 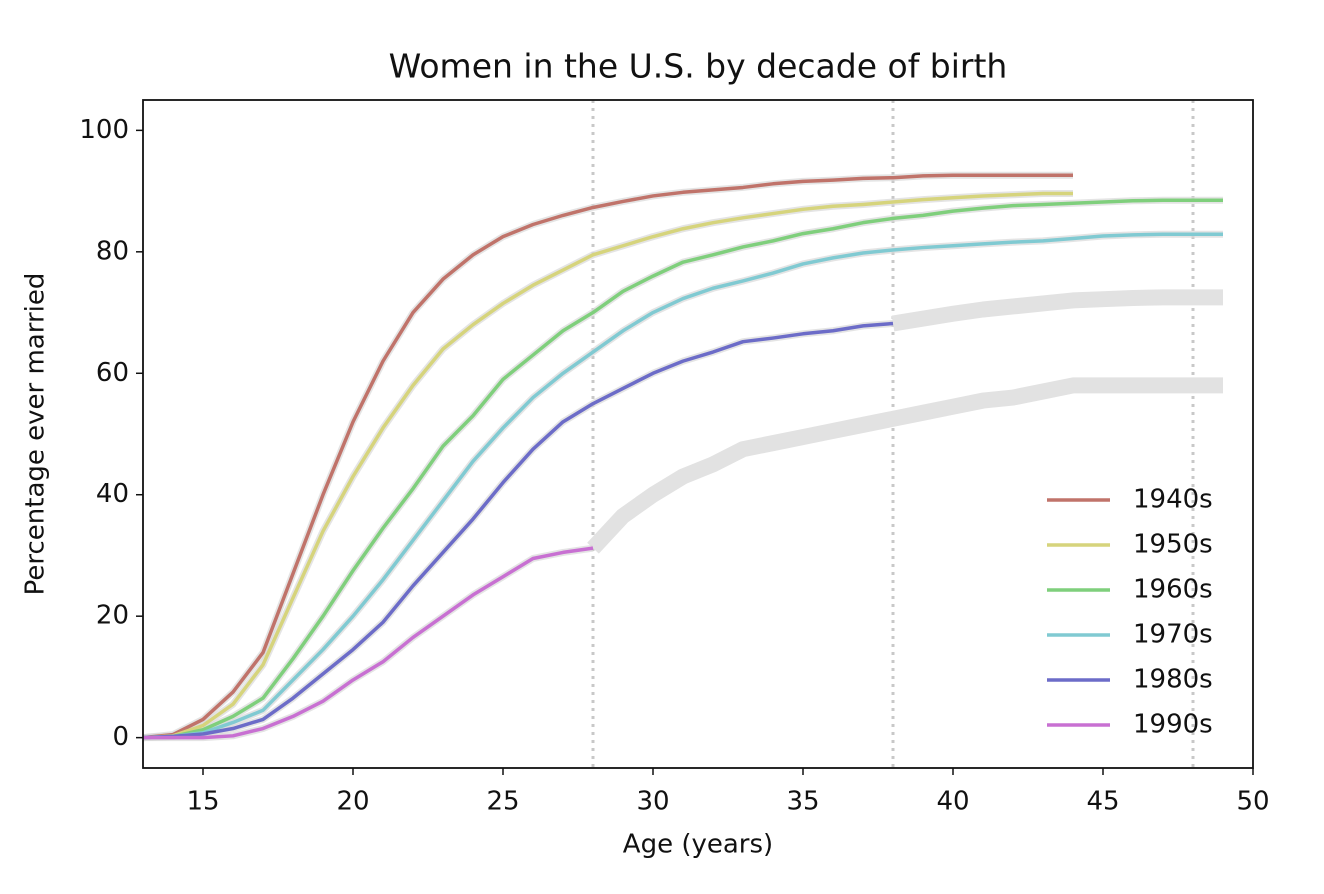 I want to click on y-axis-label: Percentage ever married, so click(x=36, y=434).